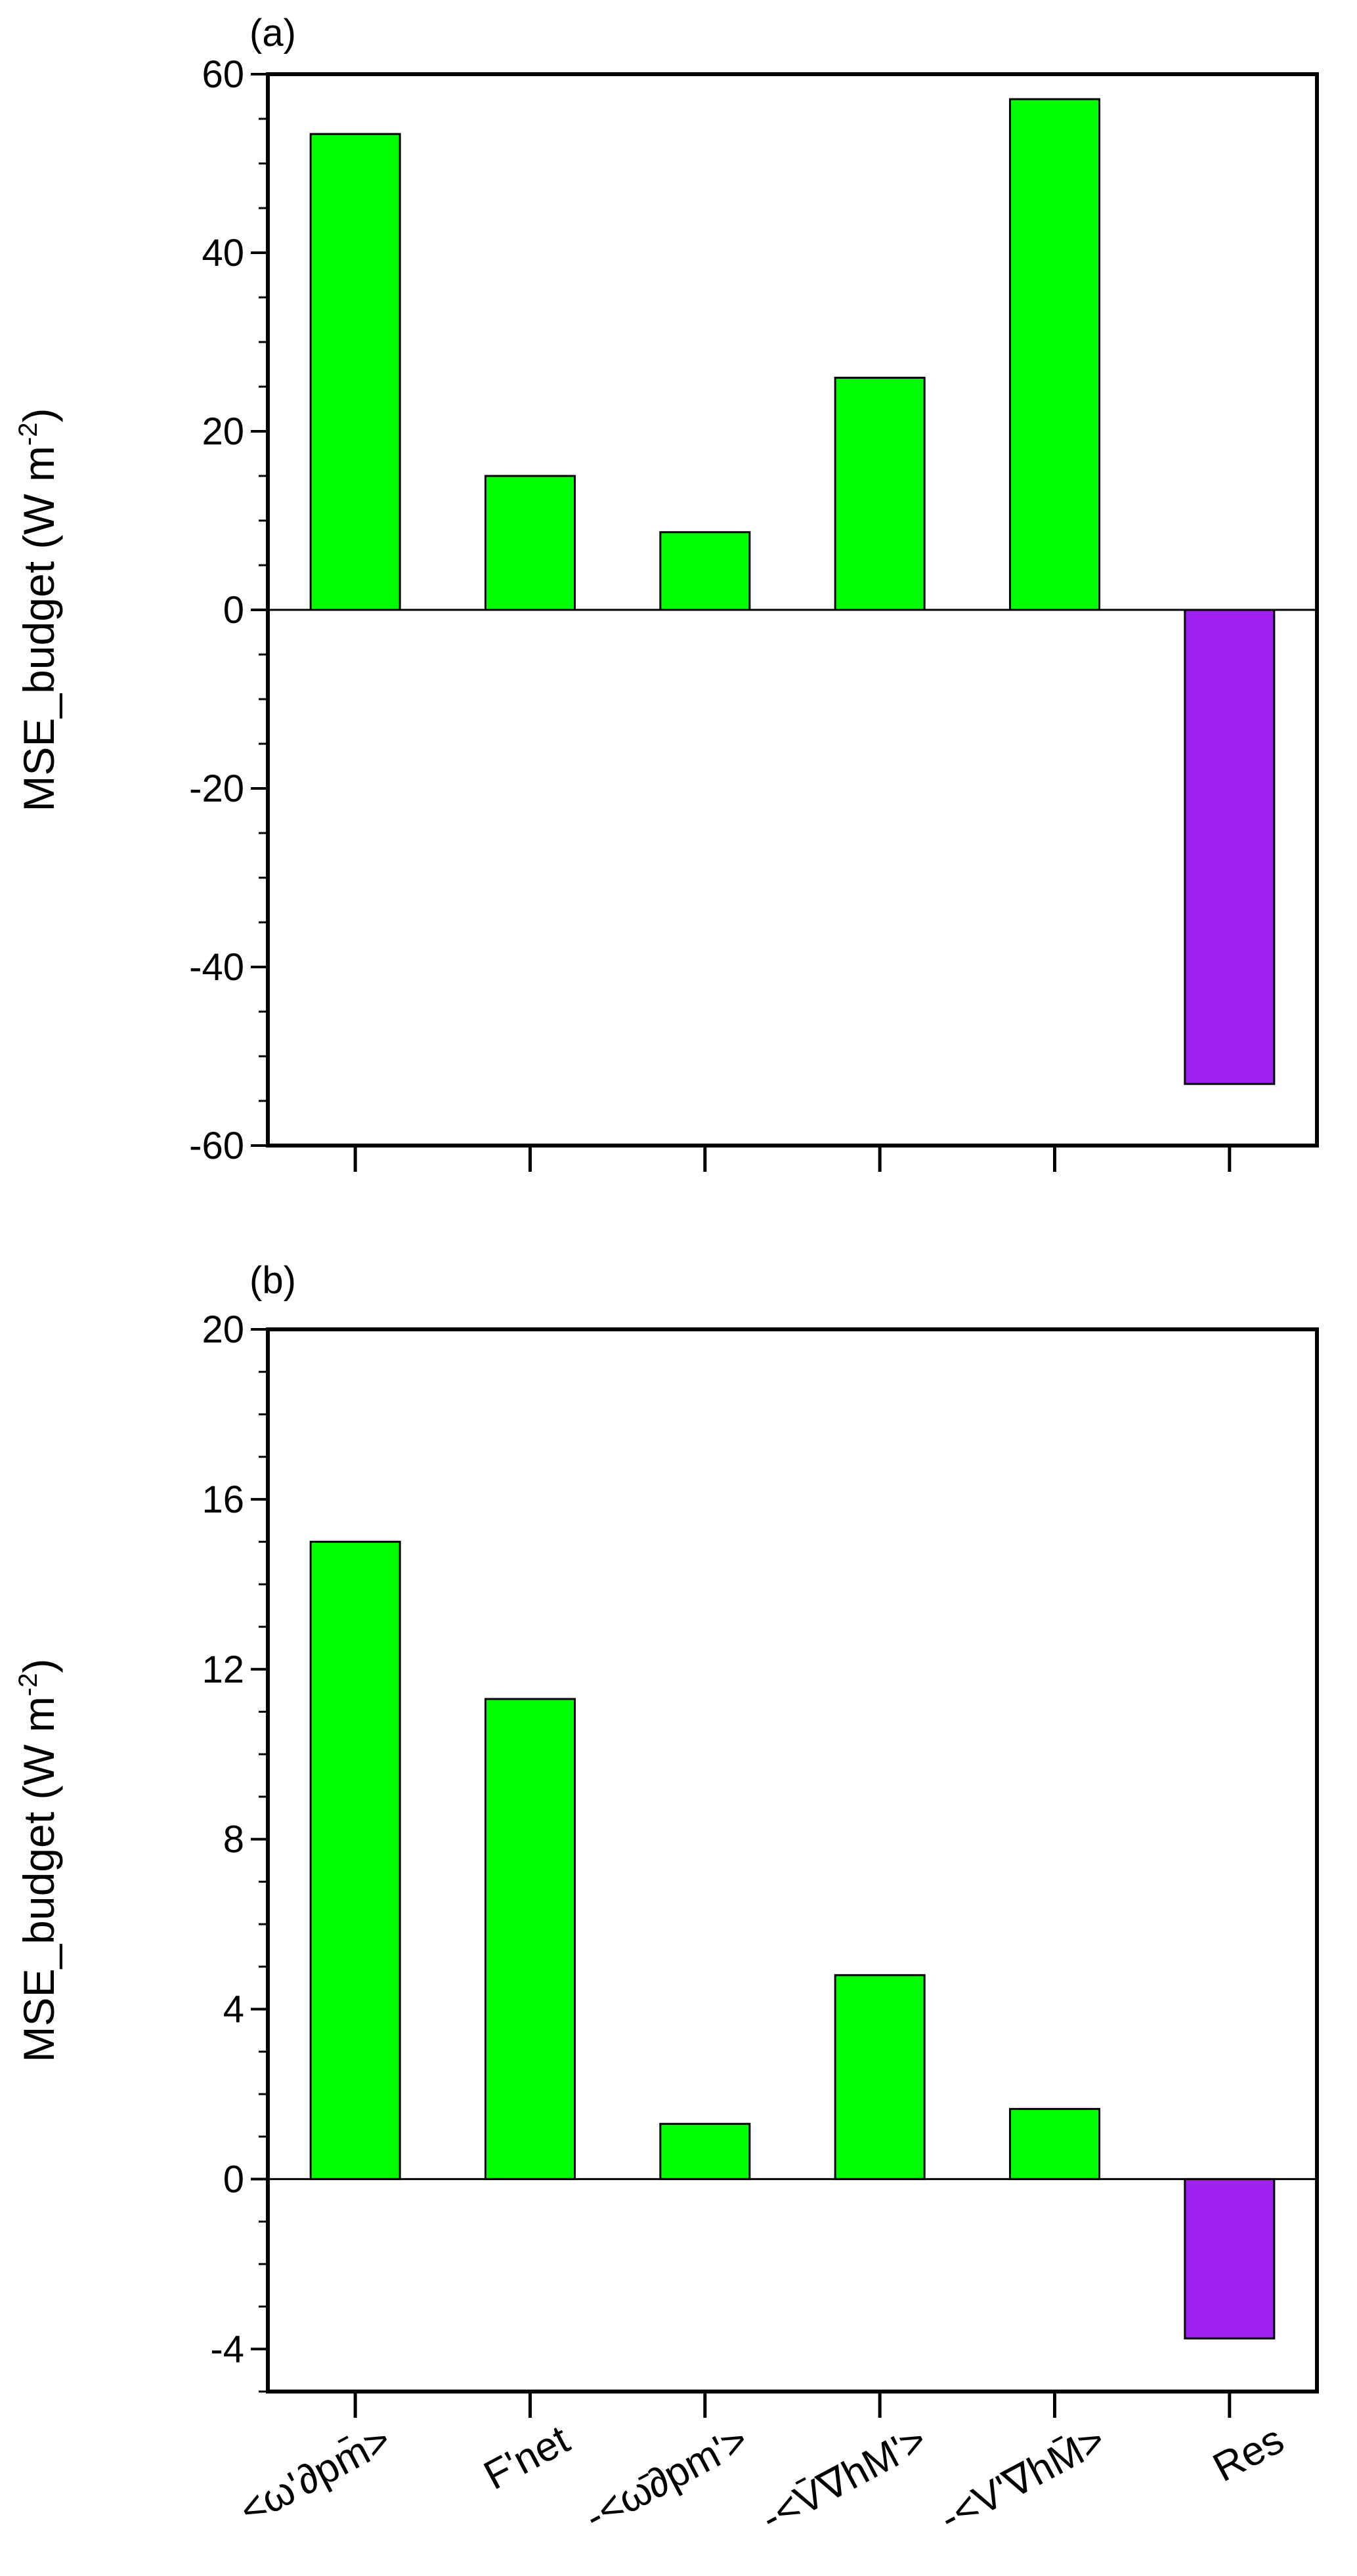 This screenshot has height=2576, width=1357. I want to click on y-tick-label: 60, so click(223, 74).